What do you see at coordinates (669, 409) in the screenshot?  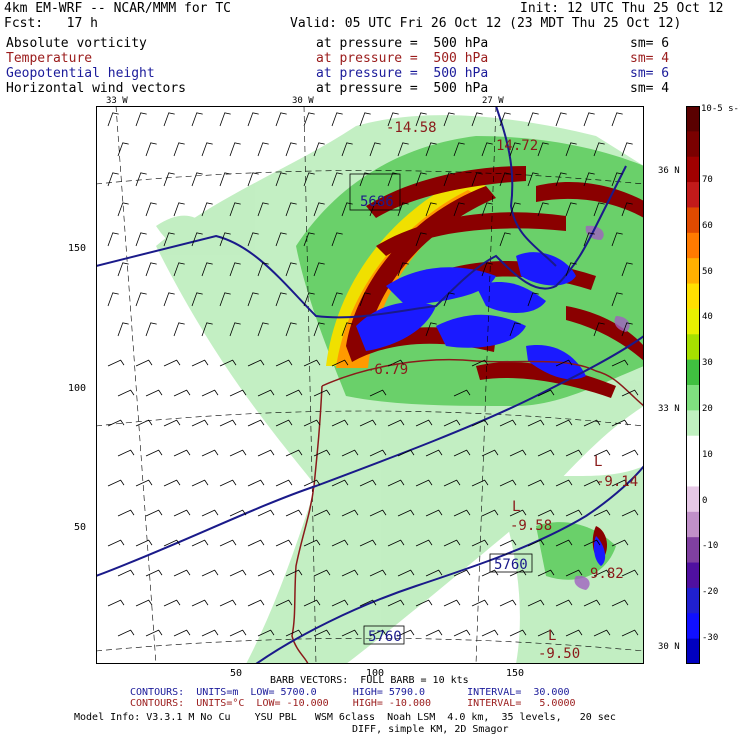 I see `lat-label-33n: 33 N` at bounding box center [669, 409].